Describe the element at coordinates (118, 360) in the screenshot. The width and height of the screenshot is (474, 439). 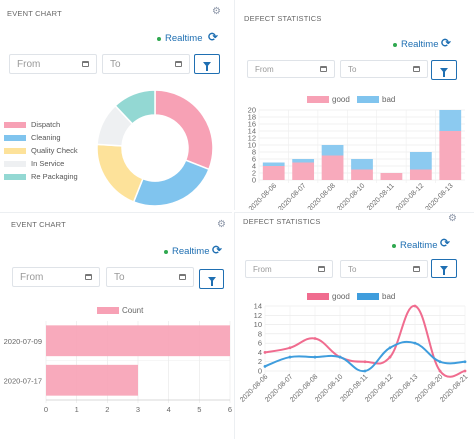
I see `event-horizontal-bar-chart: 0 1 2 3 4 5 6 2020-07-09 2020-07-17 Count` at that location.